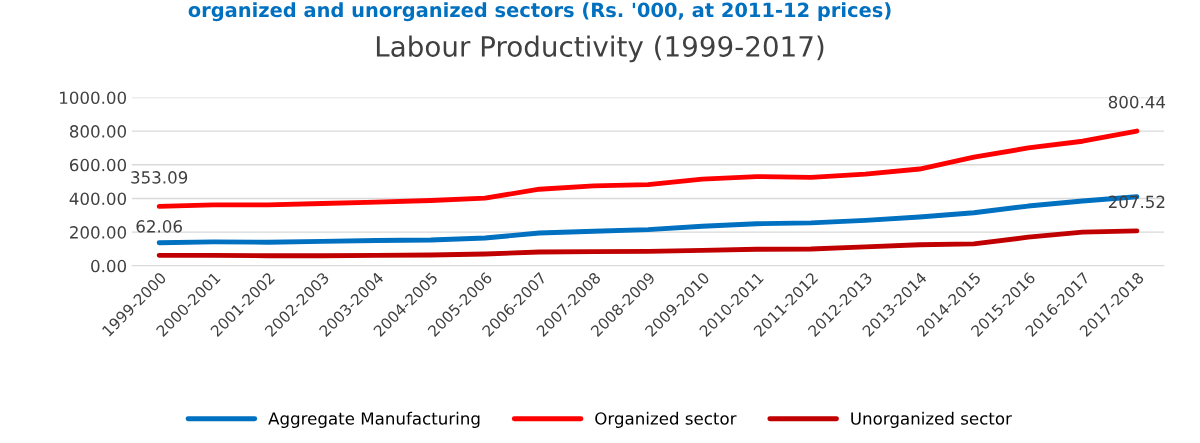 Image resolution: width=1200 pixels, height=443 pixels. Describe the element at coordinates (98, 199) in the screenshot. I see `y-tick-label: 400.00` at that location.